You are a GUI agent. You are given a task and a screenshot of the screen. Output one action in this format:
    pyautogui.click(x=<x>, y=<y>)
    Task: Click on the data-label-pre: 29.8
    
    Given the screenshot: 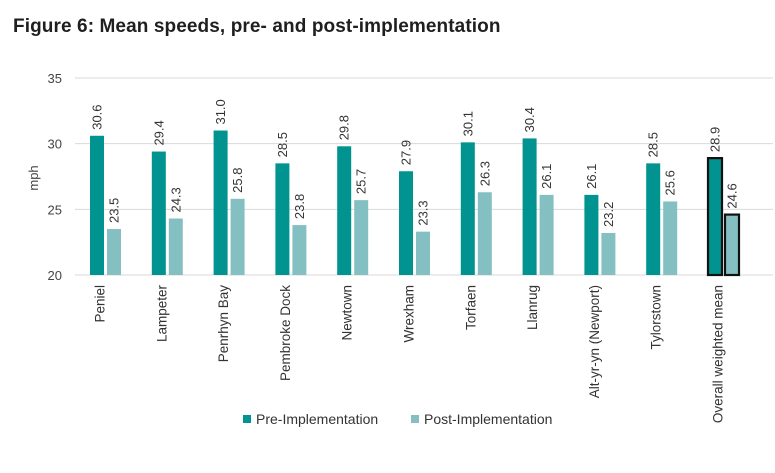 What is the action you would take?
    pyautogui.click(x=344, y=127)
    